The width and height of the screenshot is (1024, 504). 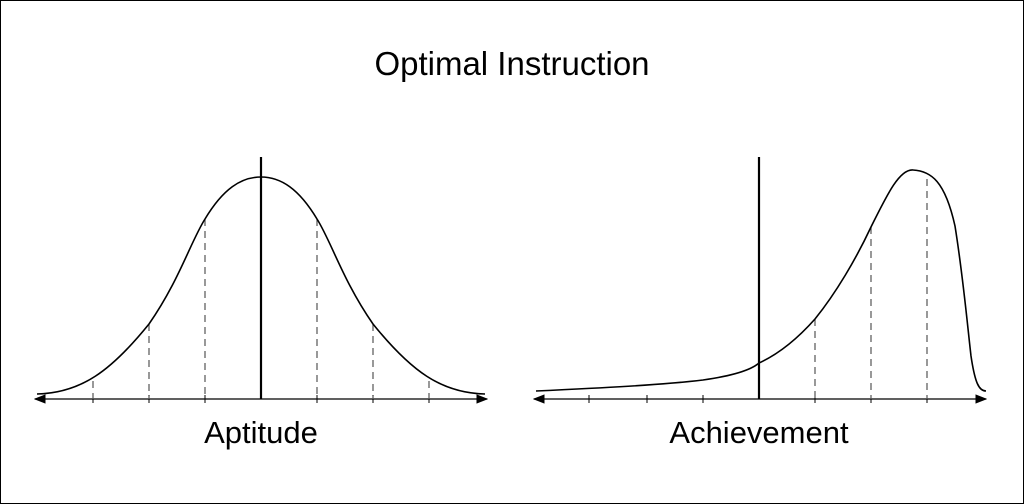 I want to click on achievement-label: Achievement, so click(x=759, y=432).